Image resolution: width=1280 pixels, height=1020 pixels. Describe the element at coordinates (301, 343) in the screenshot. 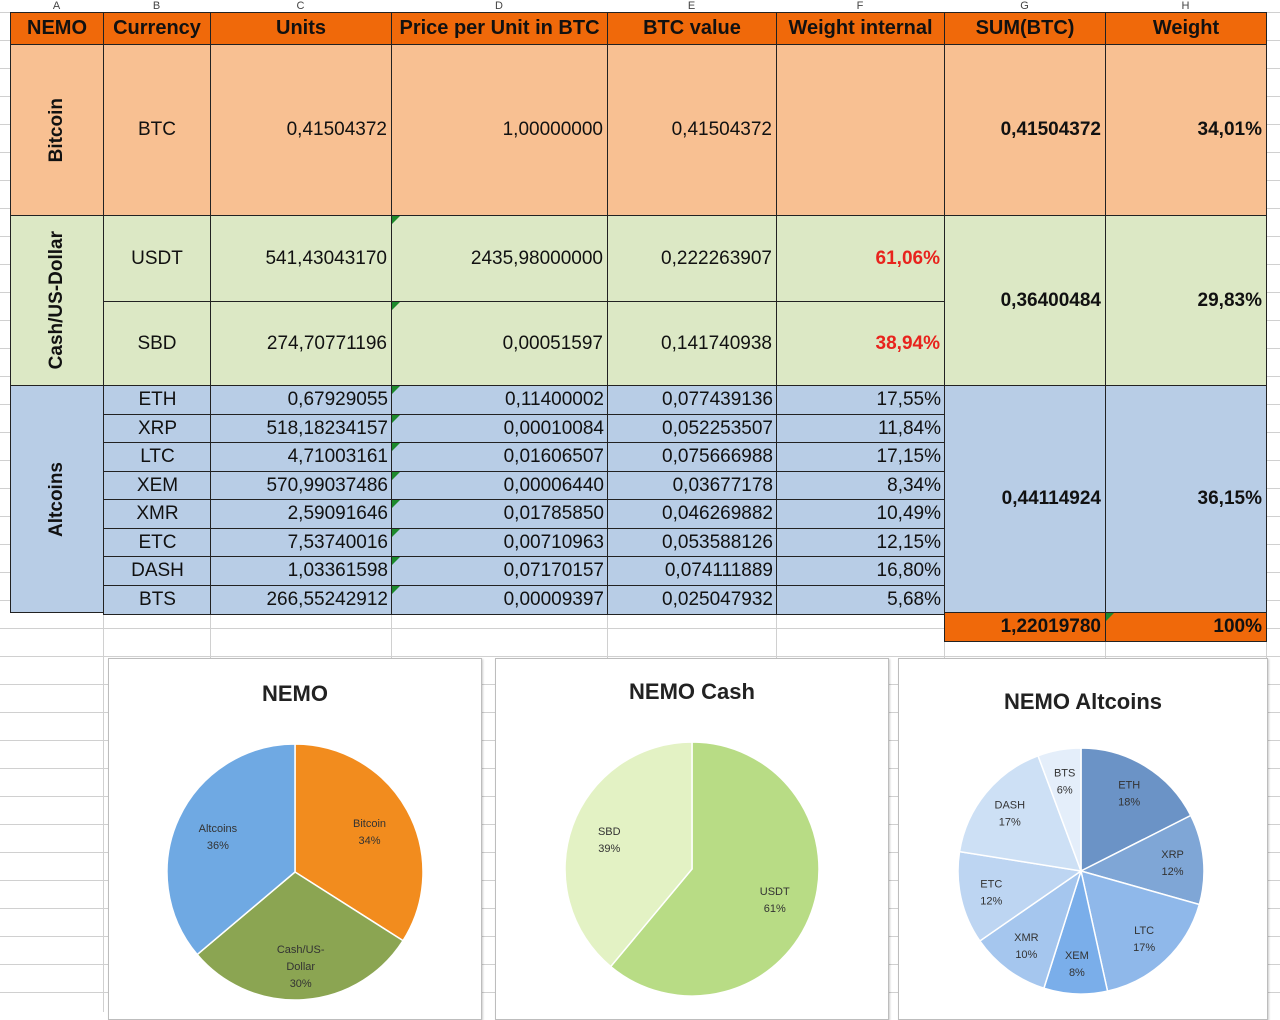

I see `cell-units: 274,70771196` at that location.